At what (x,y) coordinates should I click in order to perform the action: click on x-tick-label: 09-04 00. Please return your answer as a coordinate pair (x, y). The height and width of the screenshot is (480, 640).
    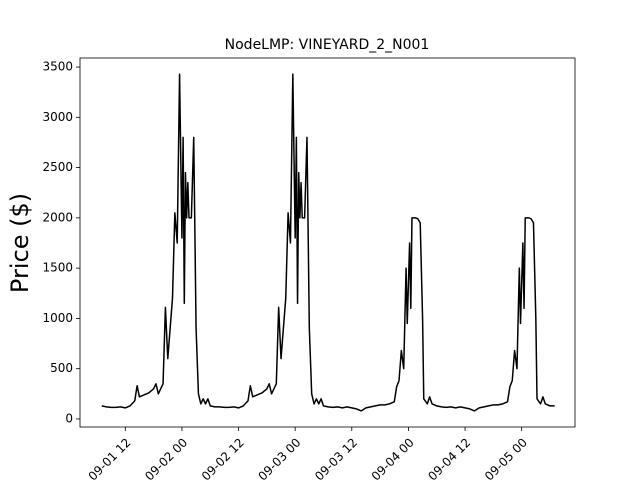
    Looking at the image, I should click on (393, 457).